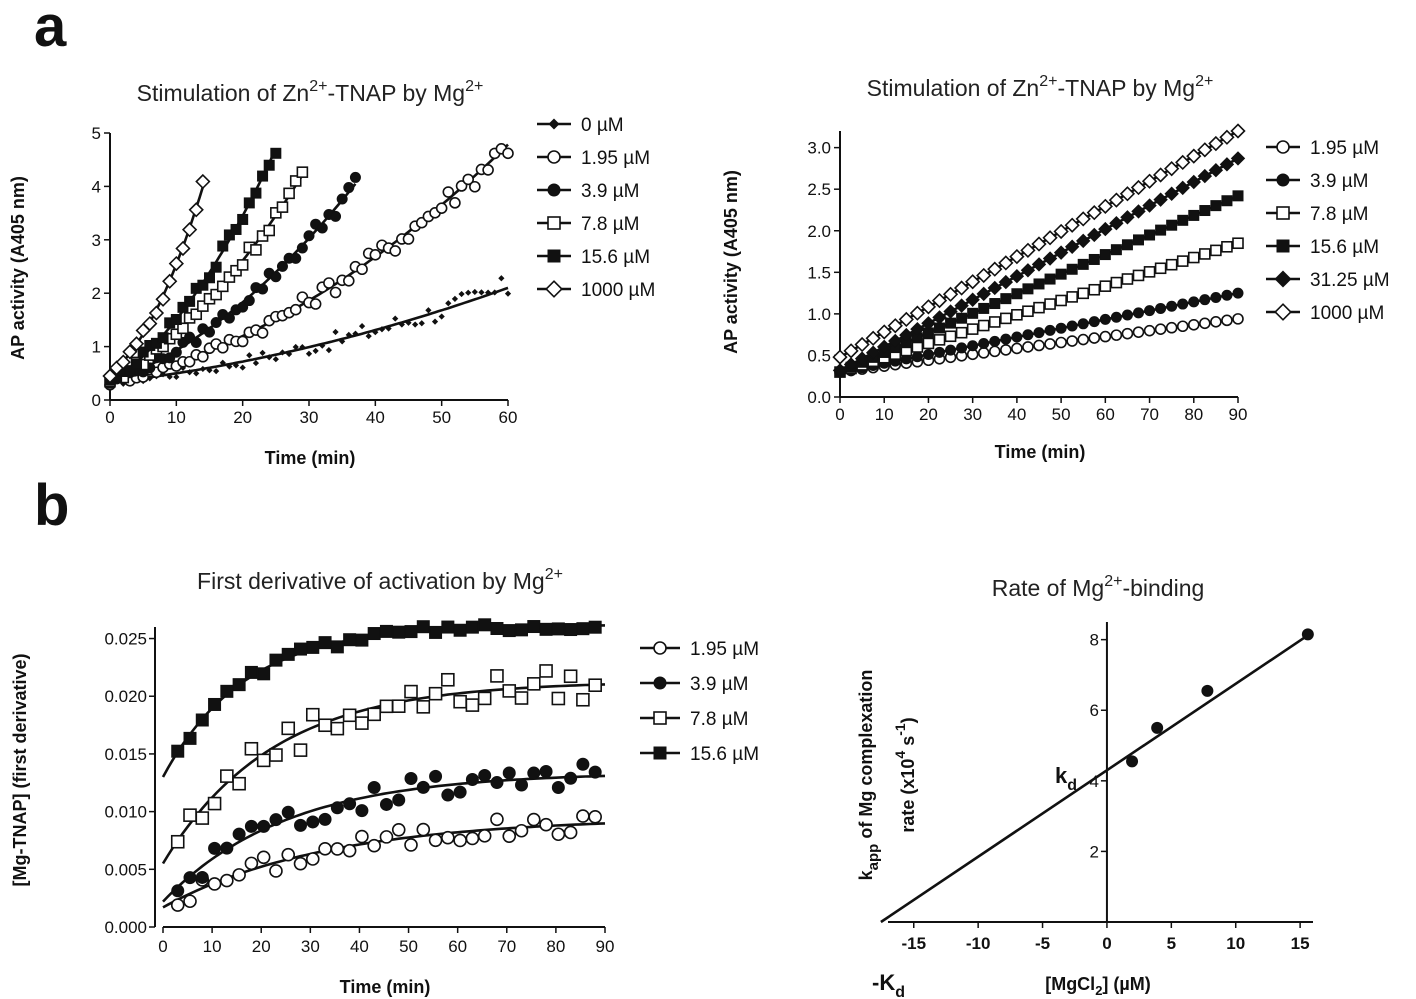  What do you see at coordinates (888, 984) in the screenshot?
I see `minus-Kd-annotation: -Kd` at bounding box center [888, 984].